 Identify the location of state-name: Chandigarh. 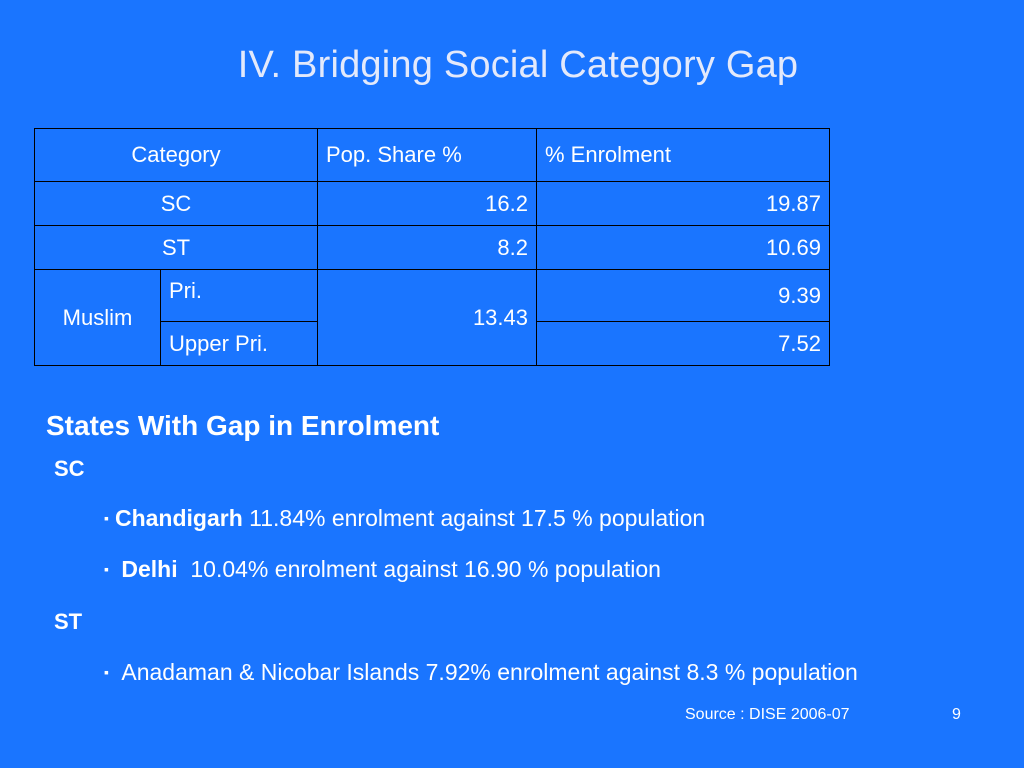
(178, 518).